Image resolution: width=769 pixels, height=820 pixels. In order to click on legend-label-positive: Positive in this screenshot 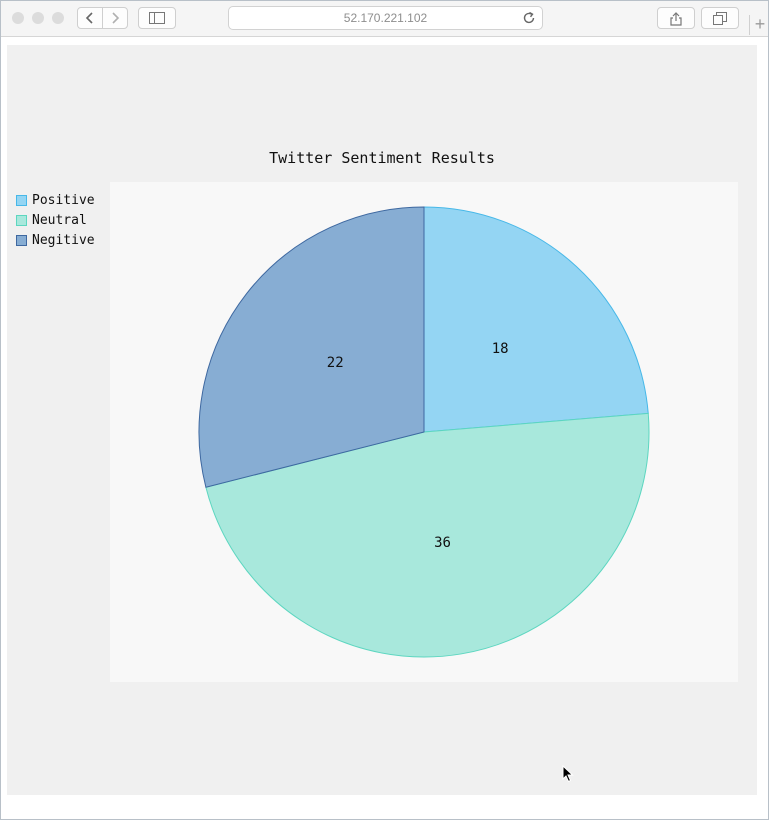, I will do `click(63, 200)`.